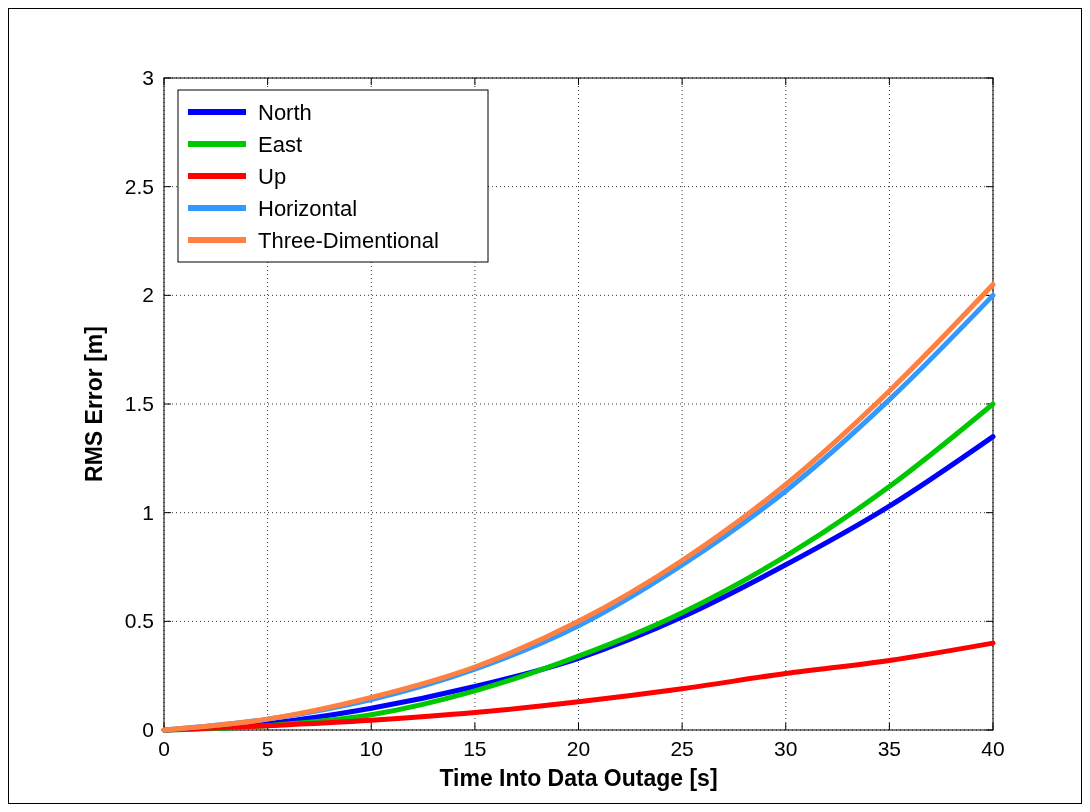 The width and height of the screenshot is (1090, 812). I want to click on x-tick-label: 35, so click(889, 748).